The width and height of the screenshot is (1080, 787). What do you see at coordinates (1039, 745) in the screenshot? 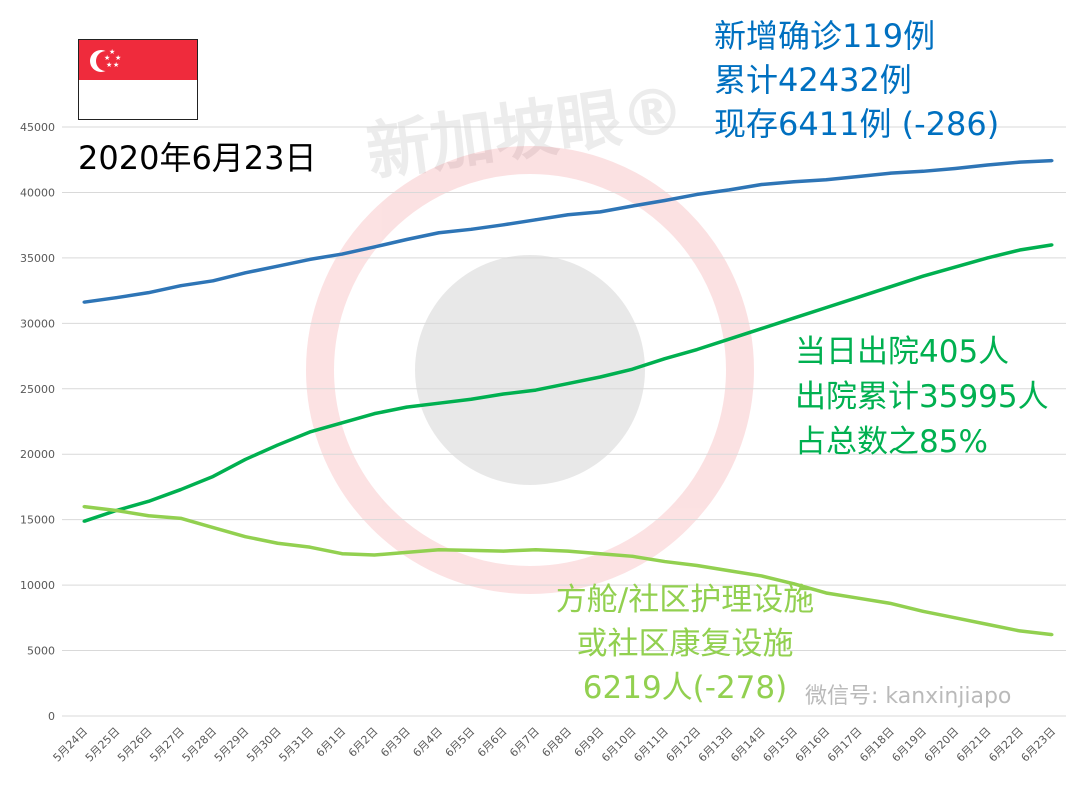
I see `x-tick-label: 6月23日` at bounding box center [1039, 745].